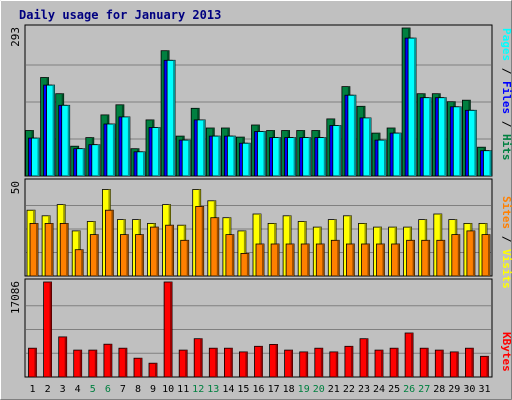 The image size is (512, 400). I want to click on x-tick-label-day-2: 2, so click(48, 389).